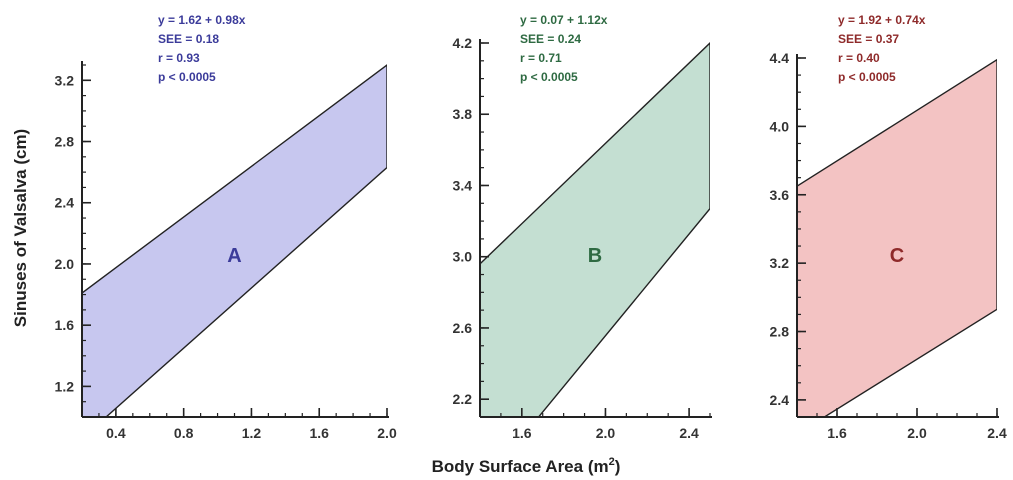 This screenshot has height=480, width=1013. What do you see at coordinates (612, 462) in the screenshot?
I see `x-axis-label-superscript: 2` at bounding box center [612, 462].